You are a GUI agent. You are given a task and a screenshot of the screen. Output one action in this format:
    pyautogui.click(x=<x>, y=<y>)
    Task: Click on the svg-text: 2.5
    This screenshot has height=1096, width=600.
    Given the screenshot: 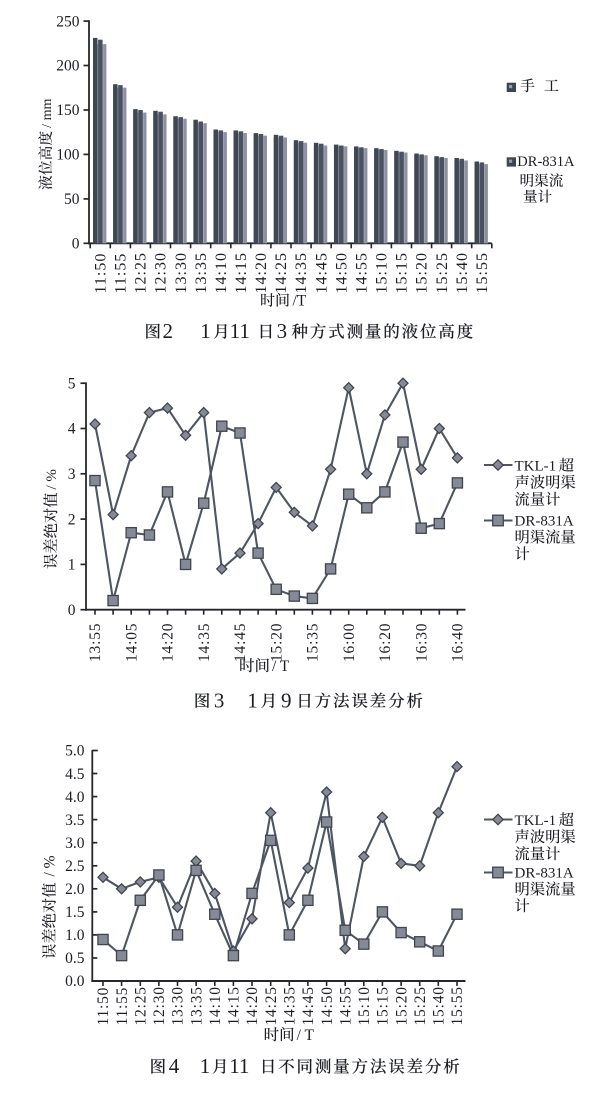 What is the action you would take?
    pyautogui.click(x=75, y=866)
    